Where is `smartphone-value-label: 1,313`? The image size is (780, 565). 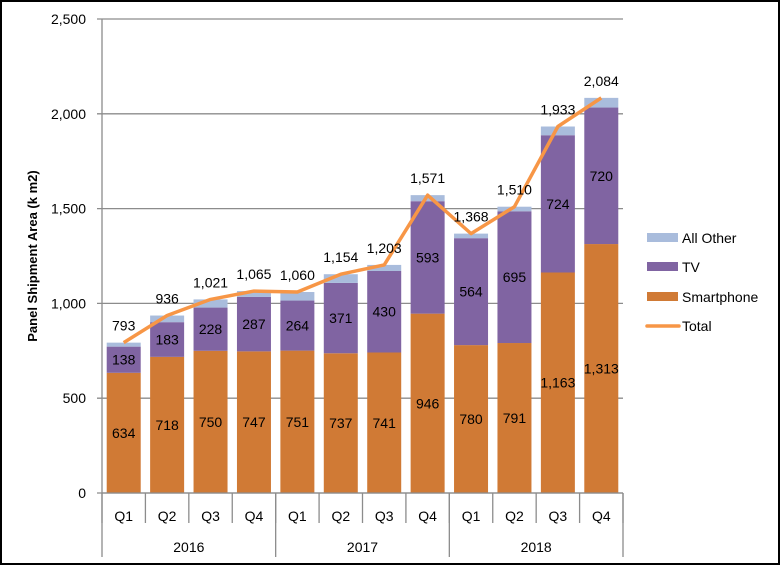 smartphone-value-label: 1,313 is located at coordinates (601, 369).